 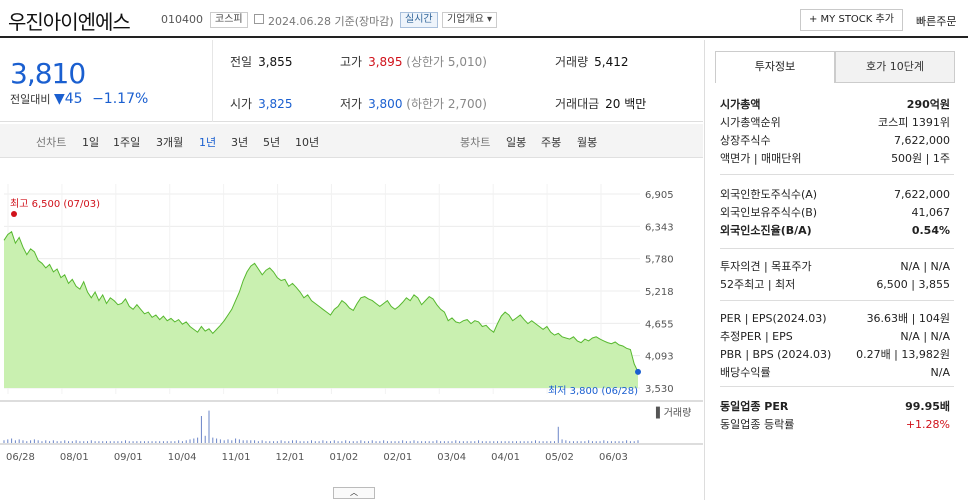 I want to click on divider, so click(x=212, y=81).